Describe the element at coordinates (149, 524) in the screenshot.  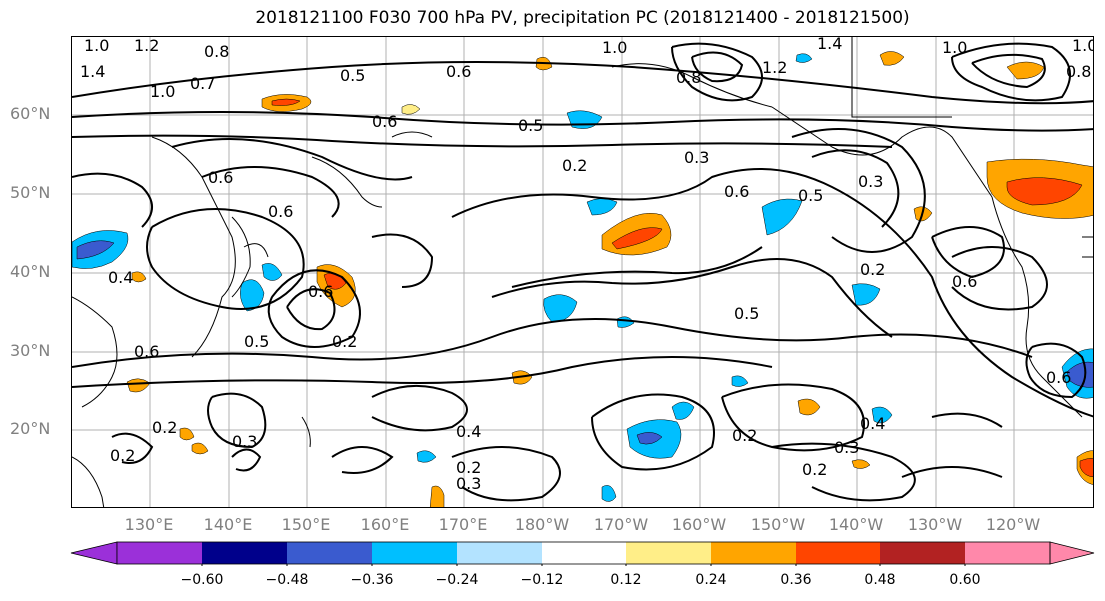
I see `lon-label: 130°E` at that location.